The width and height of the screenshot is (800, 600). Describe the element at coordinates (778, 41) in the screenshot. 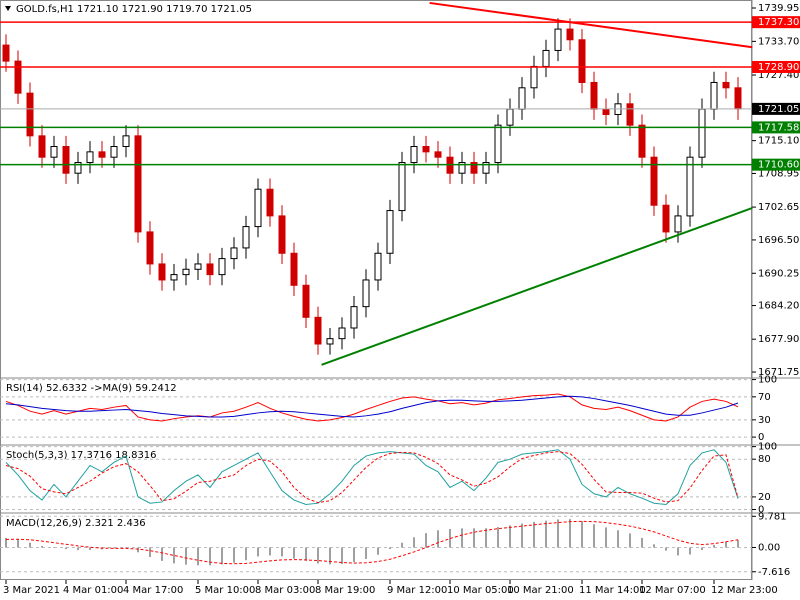

I see `y-tick-label: 1733.70` at that location.